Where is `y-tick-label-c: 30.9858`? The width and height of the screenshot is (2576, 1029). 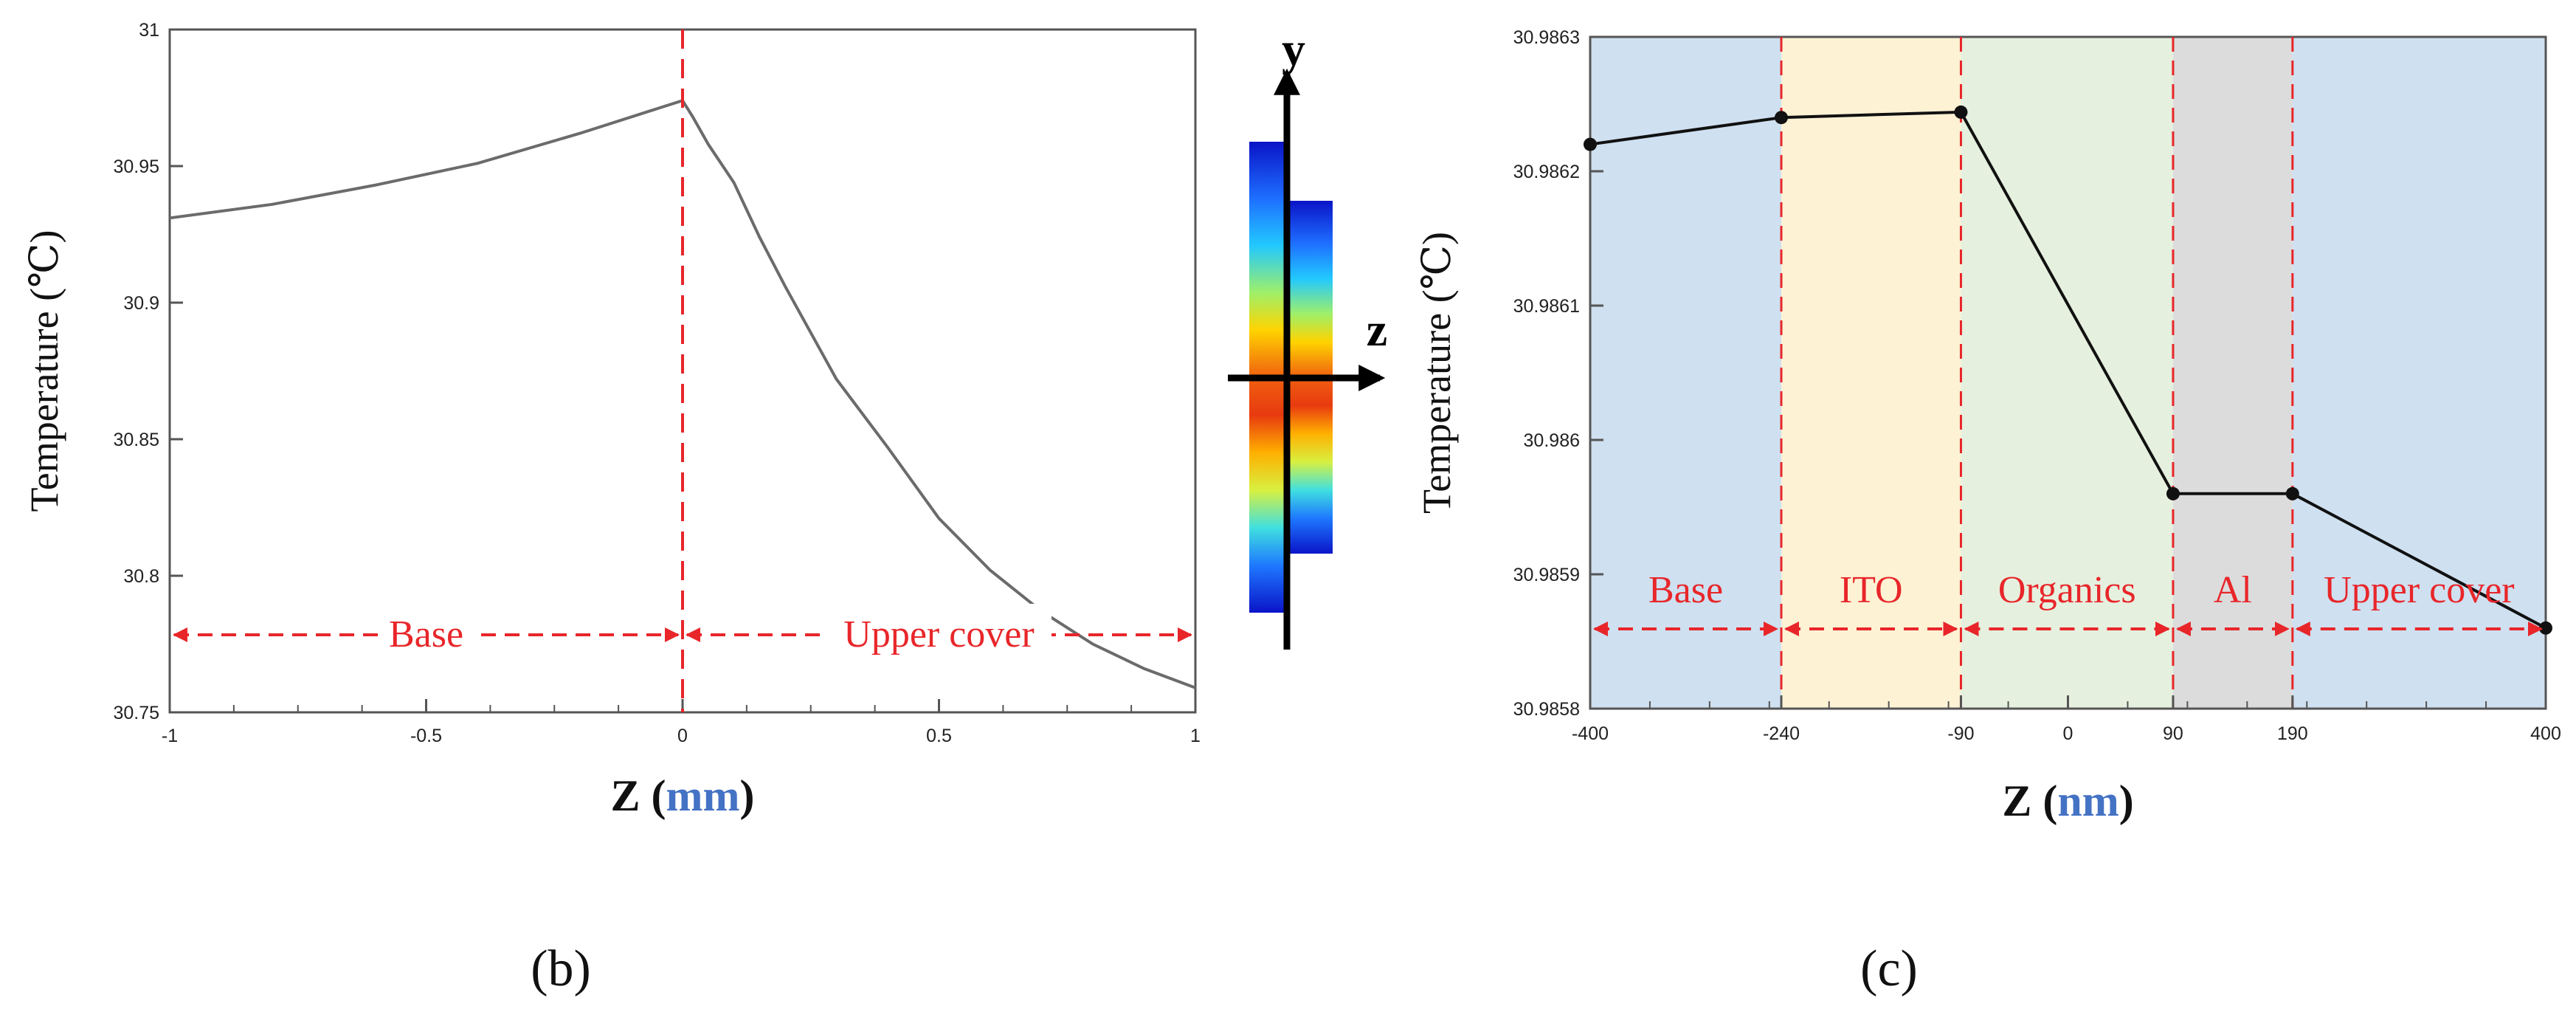 y-tick-label-c: 30.9858 is located at coordinates (1547, 709).